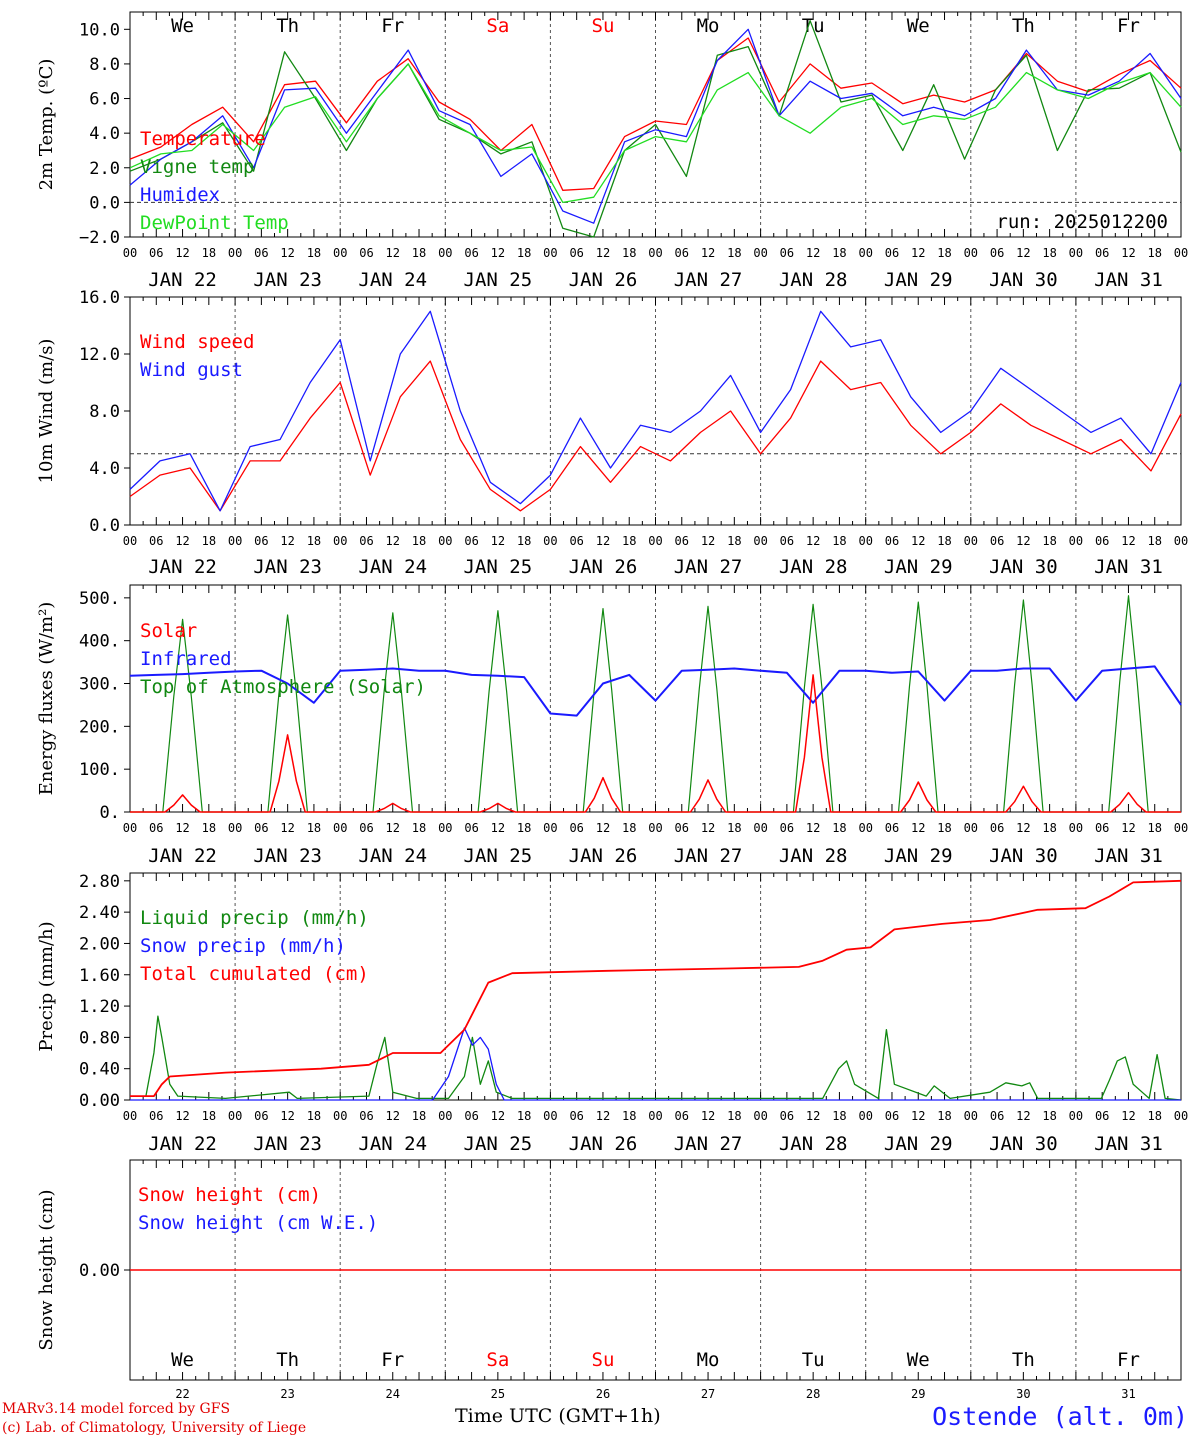 This screenshot has height=1440, width=1194. I want to click on y-tick-label: 1.20, so click(99, 1007).